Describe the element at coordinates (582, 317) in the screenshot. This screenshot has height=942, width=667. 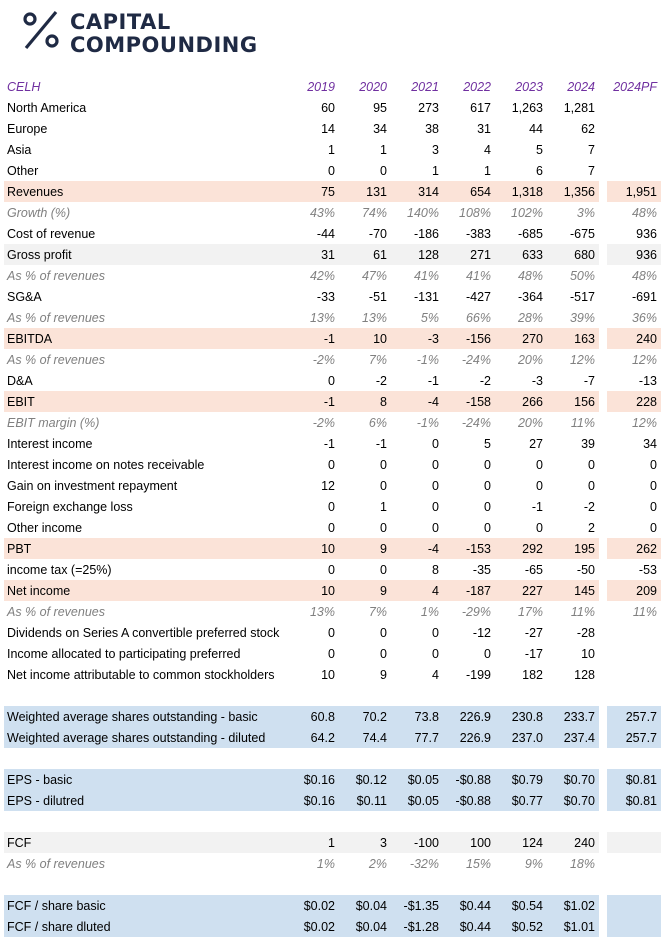
I see `cell-value: 39%` at that location.